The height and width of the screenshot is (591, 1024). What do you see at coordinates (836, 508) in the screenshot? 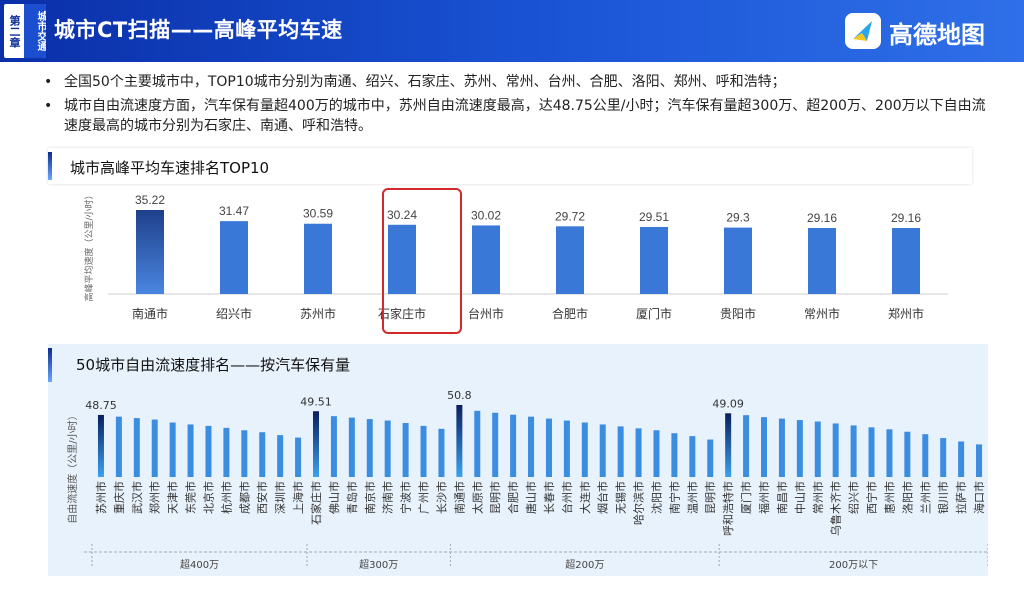
I see `category-label: 乌鲁木齐市` at bounding box center [836, 508].